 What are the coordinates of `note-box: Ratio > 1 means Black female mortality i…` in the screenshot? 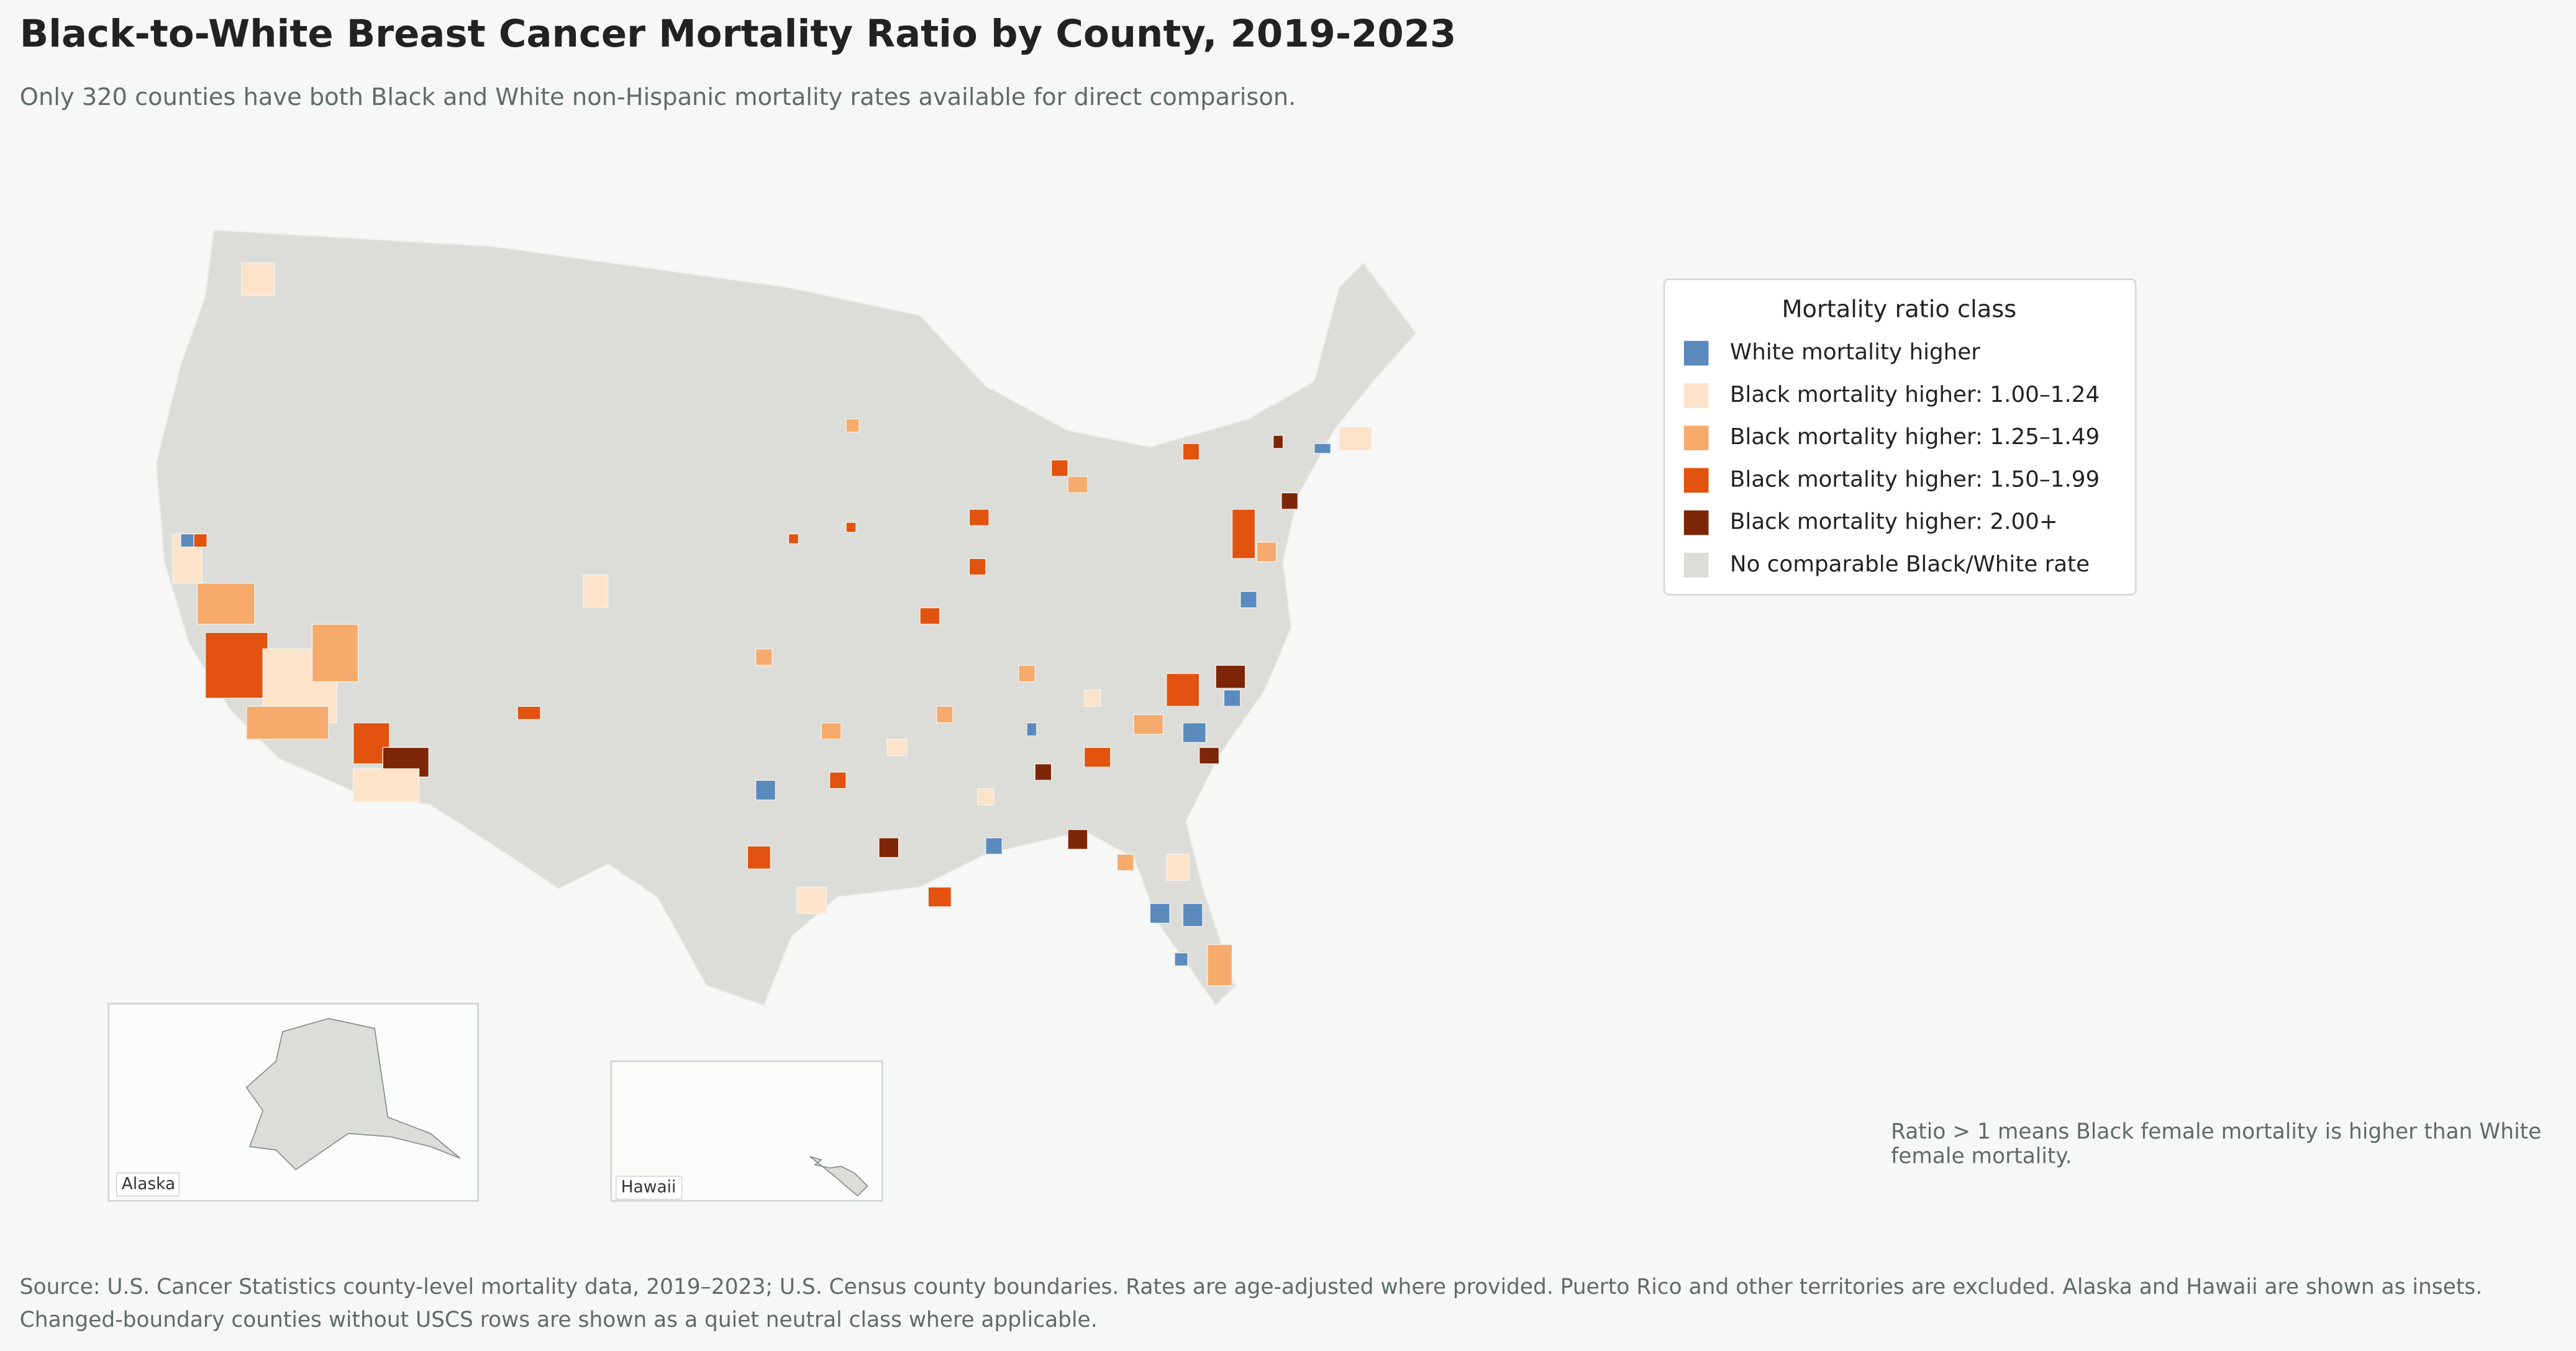 It's located at (2216, 1145).